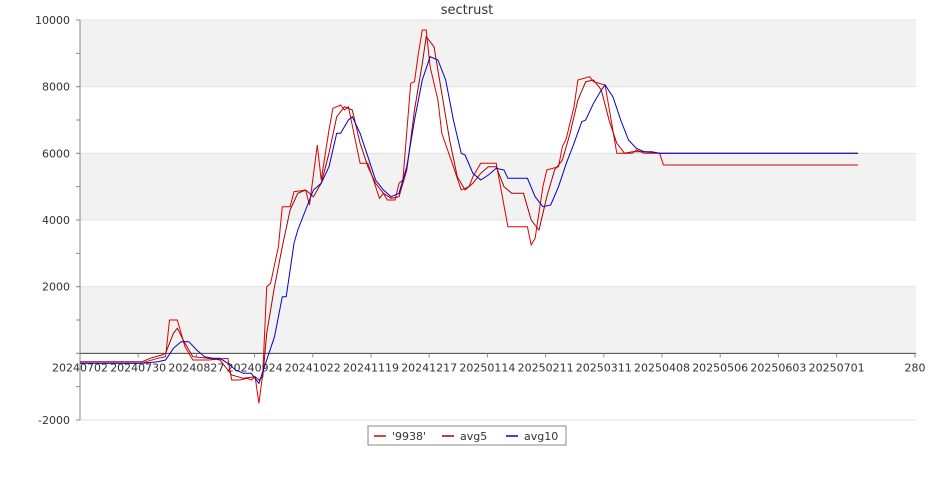  What do you see at coordinates (720, 367) in the screenshot?
I see `x-tick-label: 20250506` at bounding box center [720, 367].